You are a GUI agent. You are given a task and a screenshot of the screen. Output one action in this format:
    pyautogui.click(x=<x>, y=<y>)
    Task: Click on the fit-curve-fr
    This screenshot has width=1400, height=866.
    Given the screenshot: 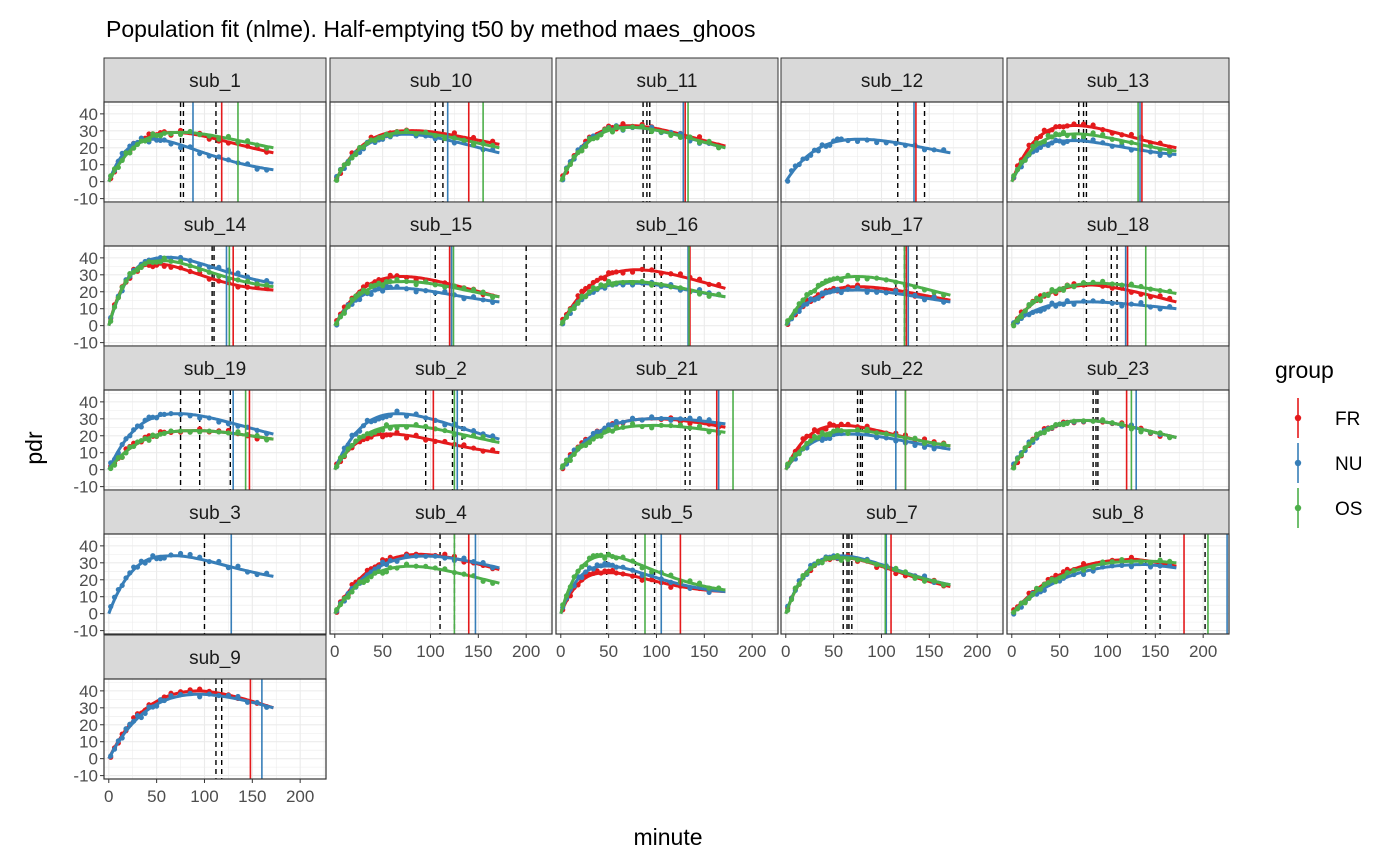 What is the action you would take?
    pyautogui.click(x=416, y=451)
    